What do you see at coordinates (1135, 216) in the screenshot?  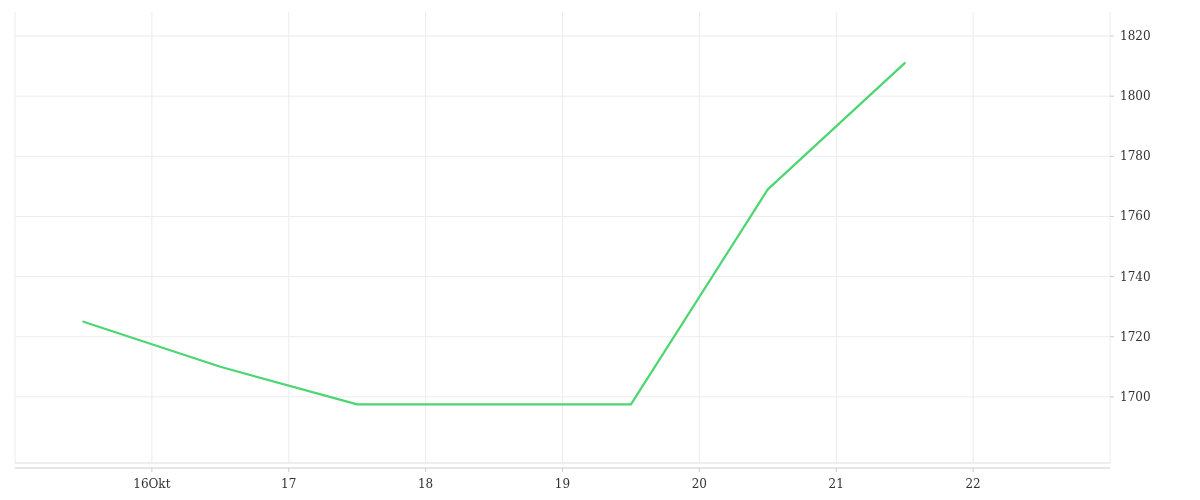 I see `y-tick-label: 1760` at bounding box center [1135, 216].